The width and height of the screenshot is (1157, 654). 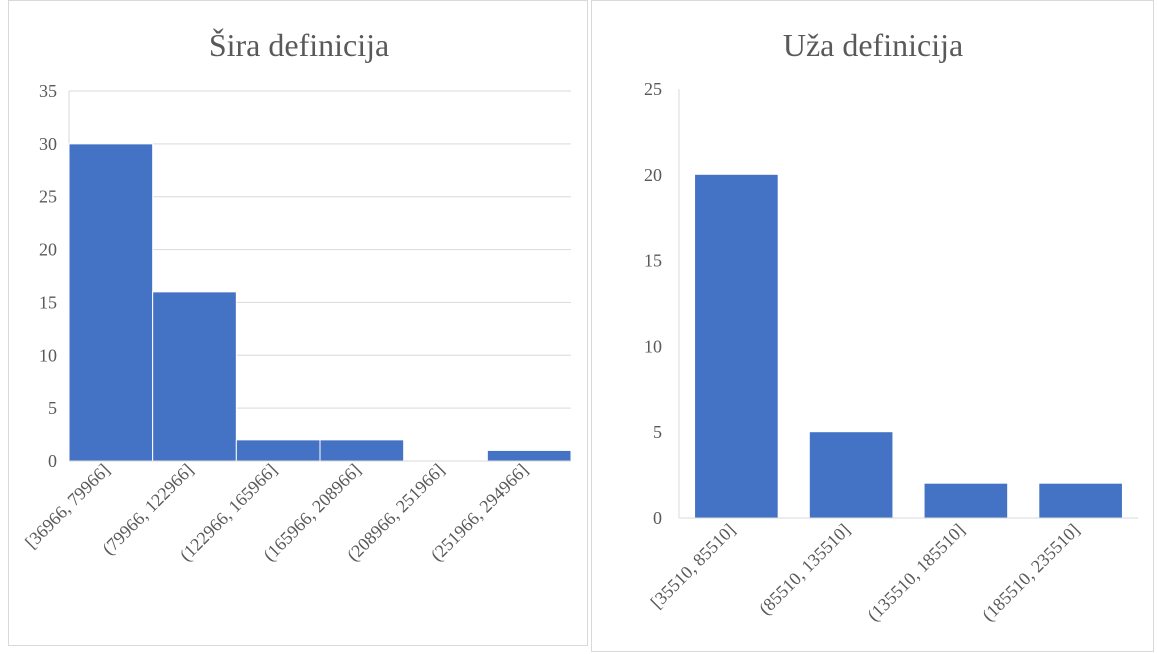 What do you see at coordinates (805, 570) in the screenshot?
I see `x-tick-label: (85510, 135510]` at bounding box center [805, 570].